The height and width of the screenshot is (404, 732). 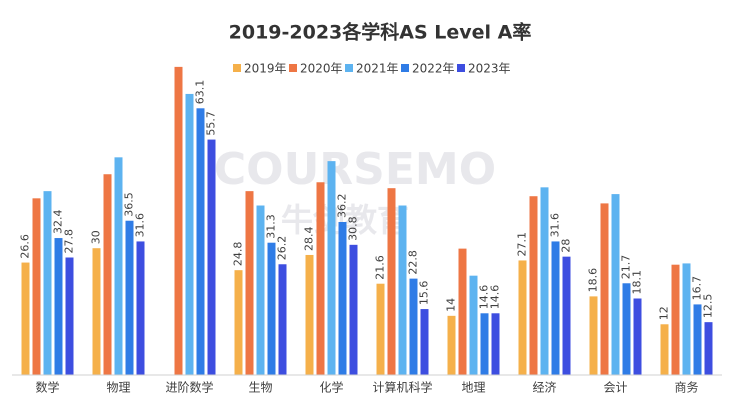 I want to click on data-label: 12.5, so click(x=708, y=306).